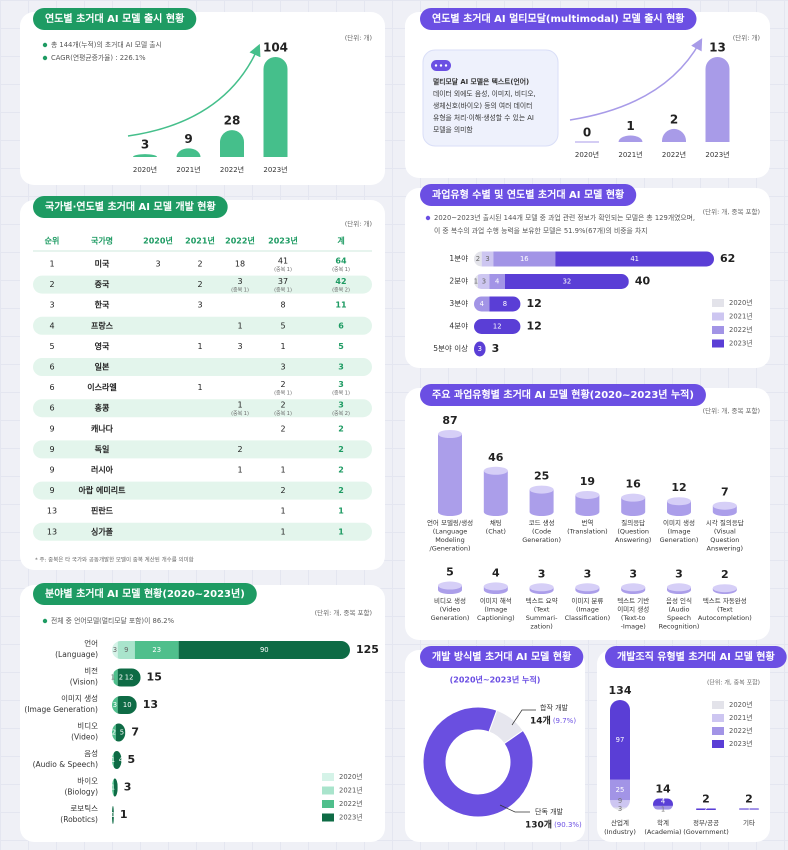 This screenshot has height=850, width=788. What do you see at coordinates (102, 531) in the screenshot?
I see `table-cell: 싱가폴` at bounding box center [102, 531].